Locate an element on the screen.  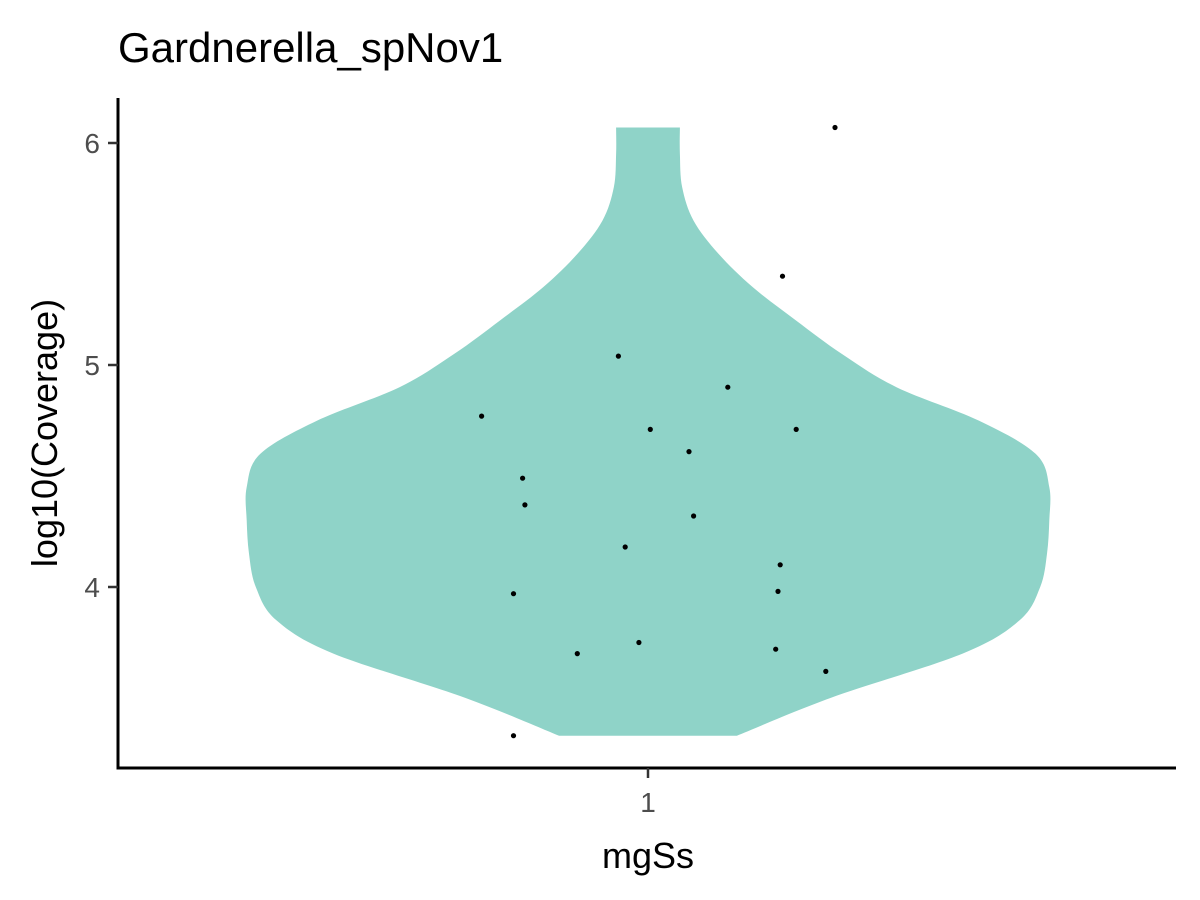
x-tick-label: 1 is located at coordinates (648, 802).